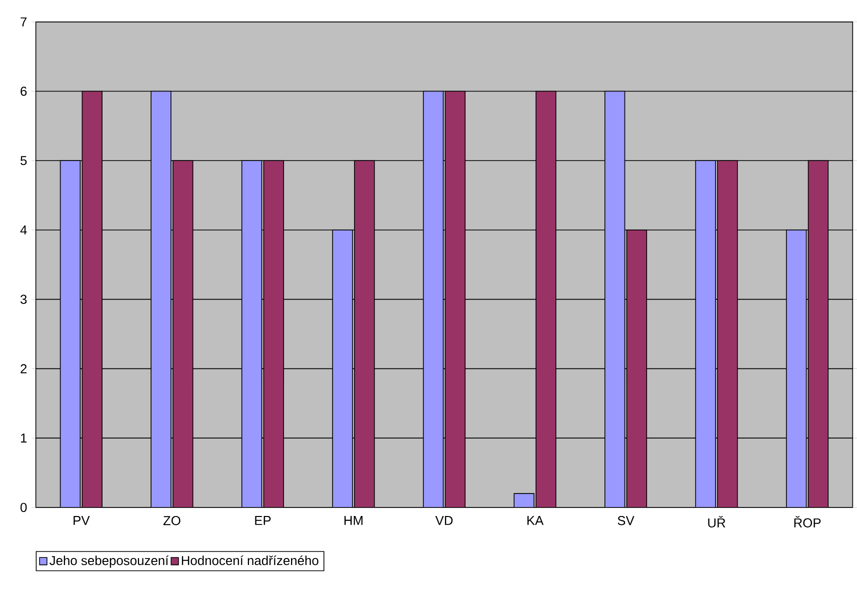 The width and height of the screenshot is (857, 607). What do you see at coordinates (353, 520) in the screenshot?
I see `x-tick-label: HM` at bounding box center [353, 520].